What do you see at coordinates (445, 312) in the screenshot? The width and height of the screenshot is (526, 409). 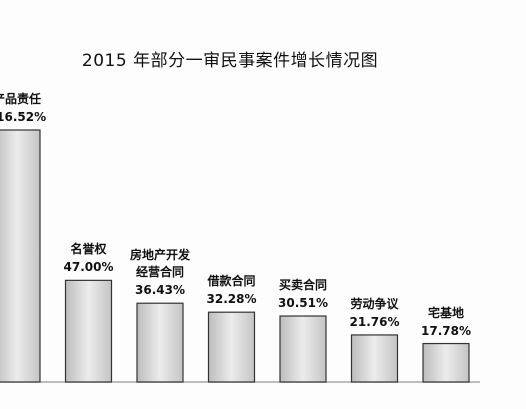 I see `category-label: 宅基地` at bounding box center [445, 312].